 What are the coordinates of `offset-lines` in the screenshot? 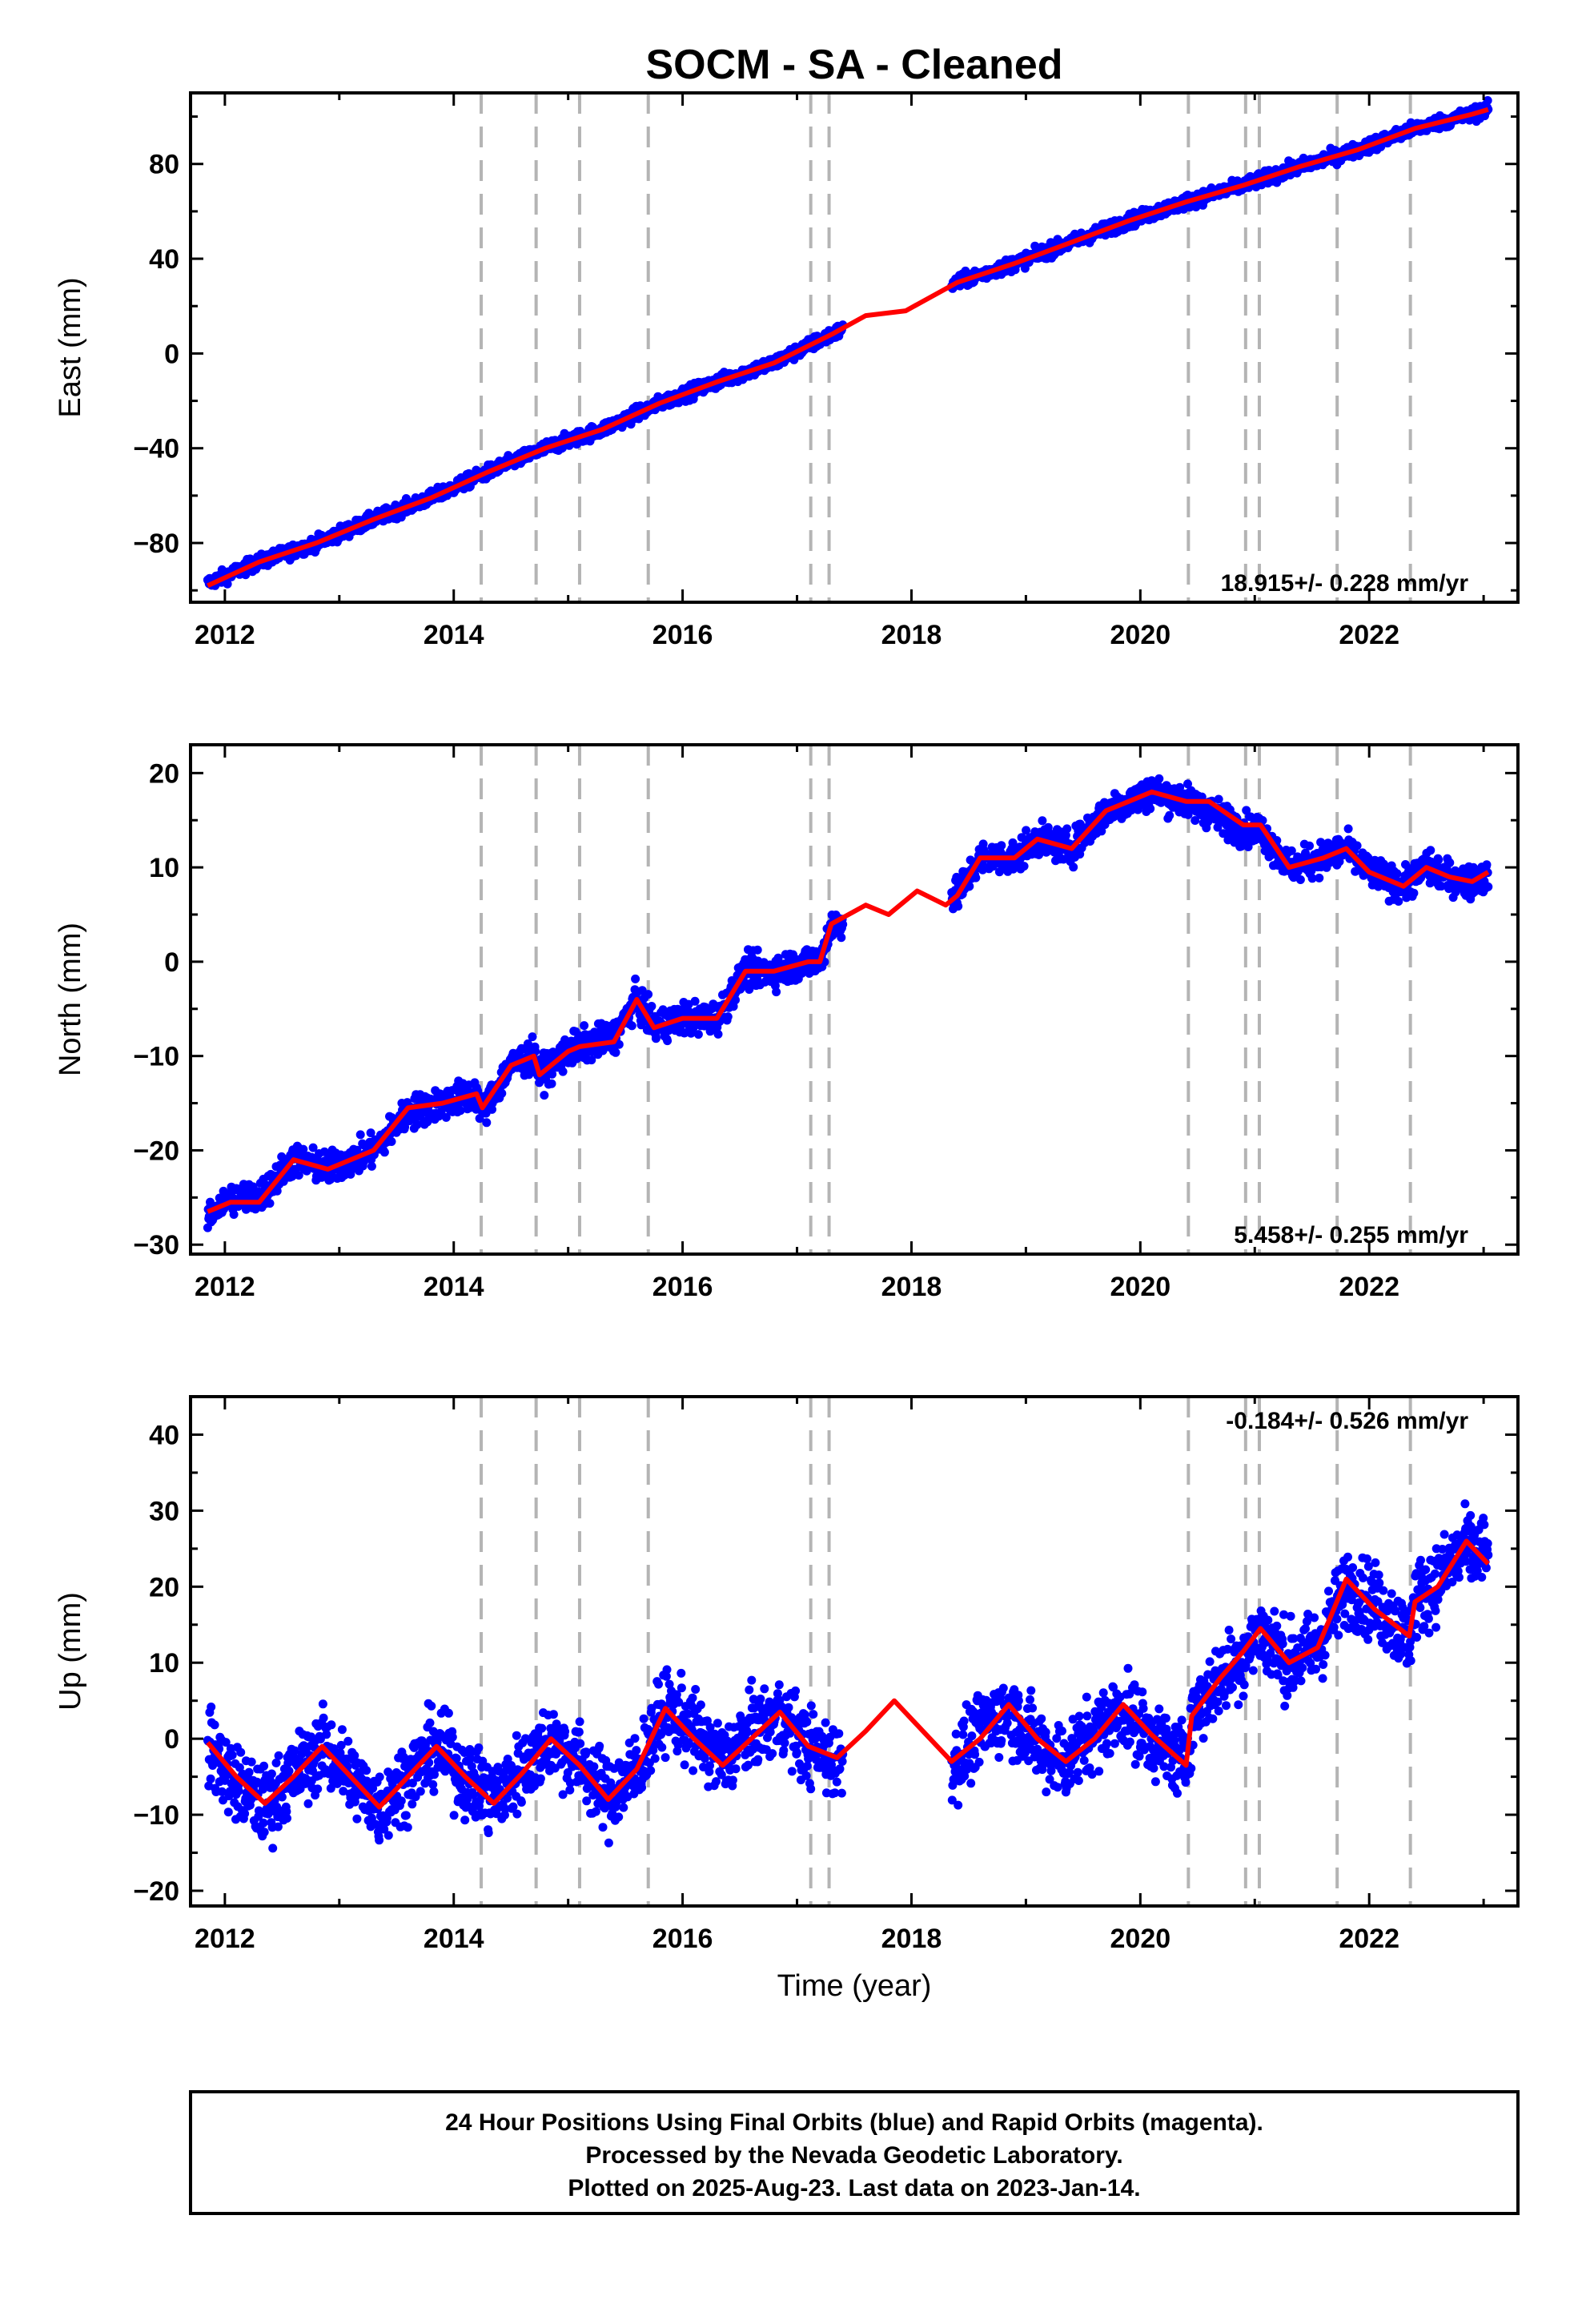 It's located at (946, 1651).